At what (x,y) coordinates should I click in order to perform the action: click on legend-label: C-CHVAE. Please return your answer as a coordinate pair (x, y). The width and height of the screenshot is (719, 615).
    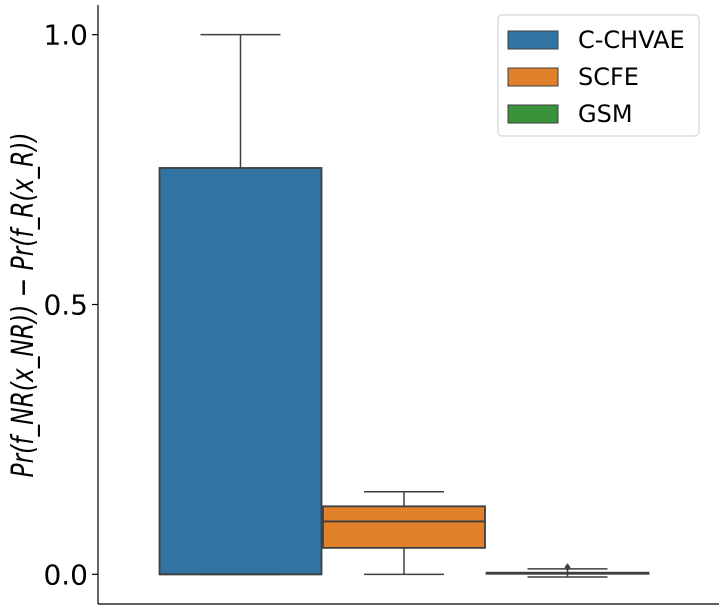
    Looking at the image, I should click on (631, 40).